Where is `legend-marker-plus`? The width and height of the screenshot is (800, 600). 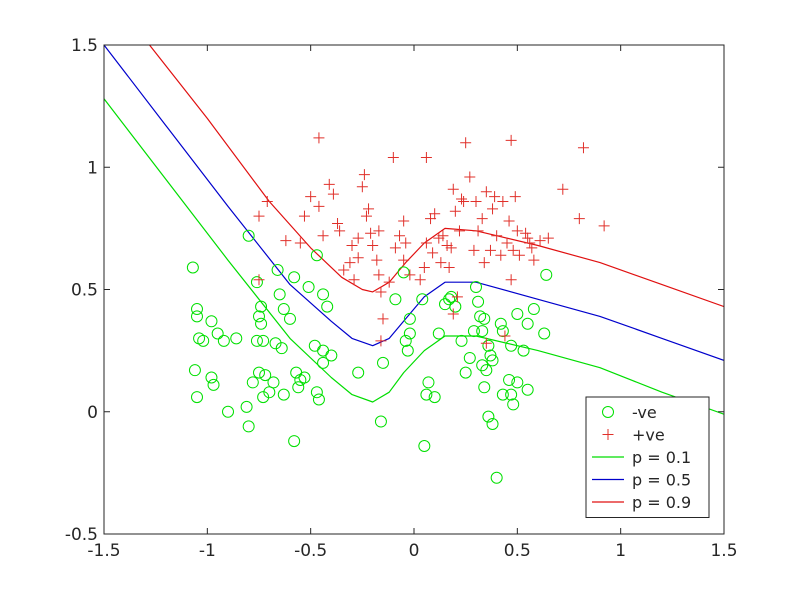 legend-marker-plus is located at coordinates (608, 434).